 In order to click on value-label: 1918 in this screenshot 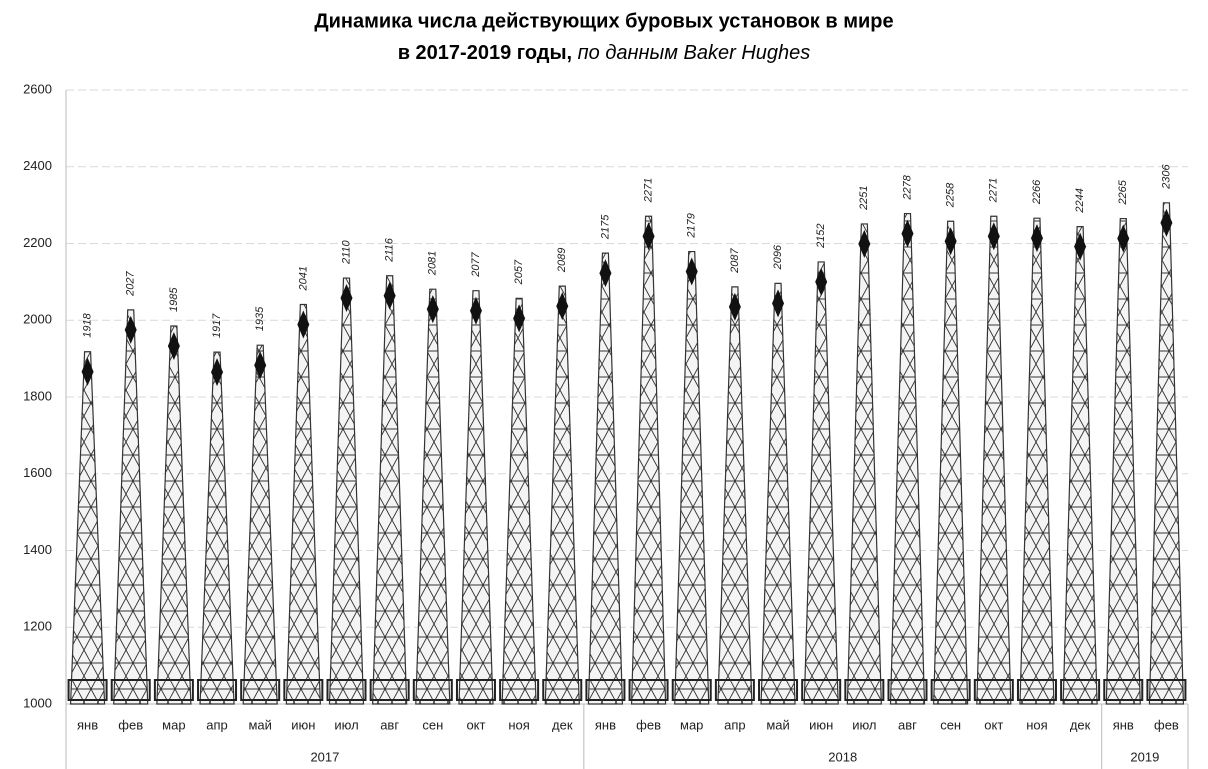, I will do `click(87, 324)`.